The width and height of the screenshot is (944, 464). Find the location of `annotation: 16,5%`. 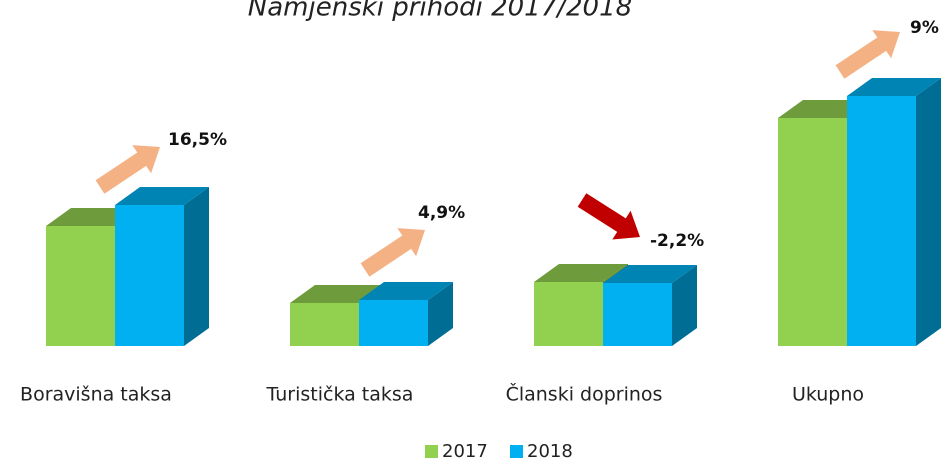

annotation: 16,5% is located at coordinates (197, 140).